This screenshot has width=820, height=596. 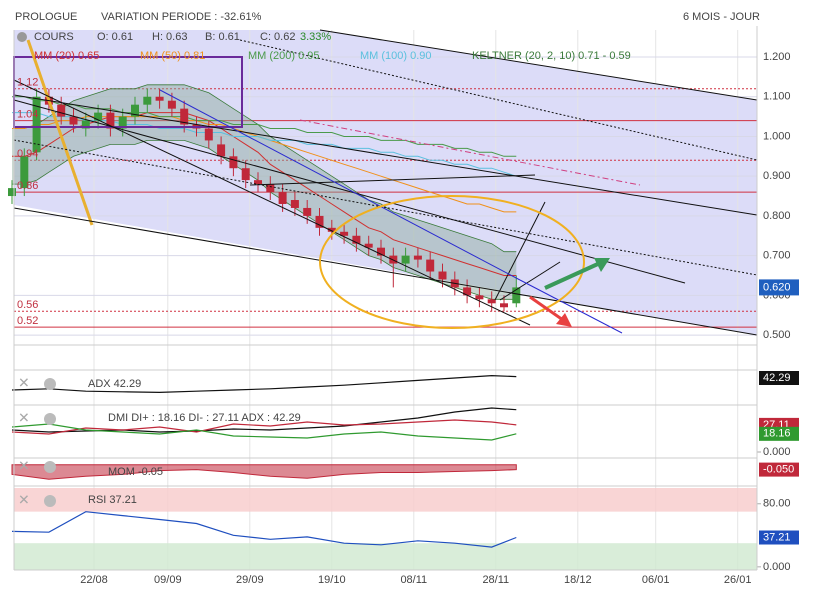 I want to click on y-tick-label: 0.900, so click(x=777, y=176).